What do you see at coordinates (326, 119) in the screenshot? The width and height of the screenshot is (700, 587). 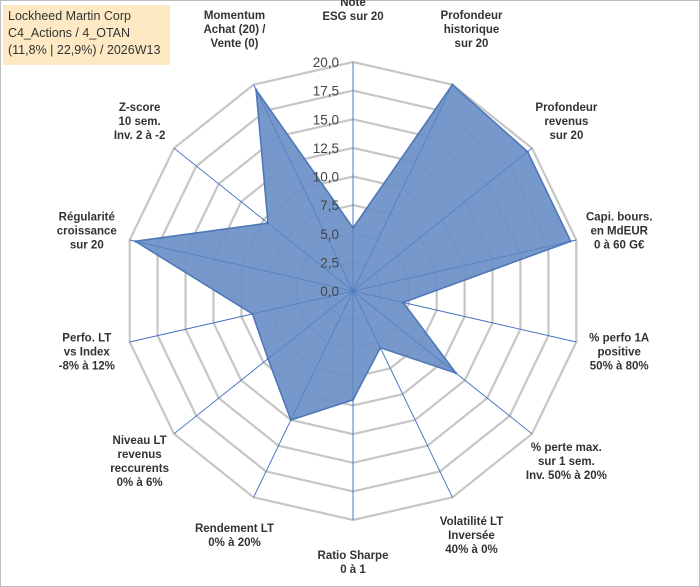 I see `tick-label: 15,0` at bounding box center [326, 119].